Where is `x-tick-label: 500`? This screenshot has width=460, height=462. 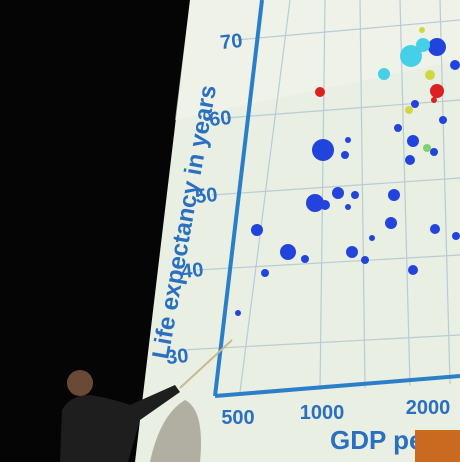 x-tick-label: 500 is located at coordinates (237, 418).